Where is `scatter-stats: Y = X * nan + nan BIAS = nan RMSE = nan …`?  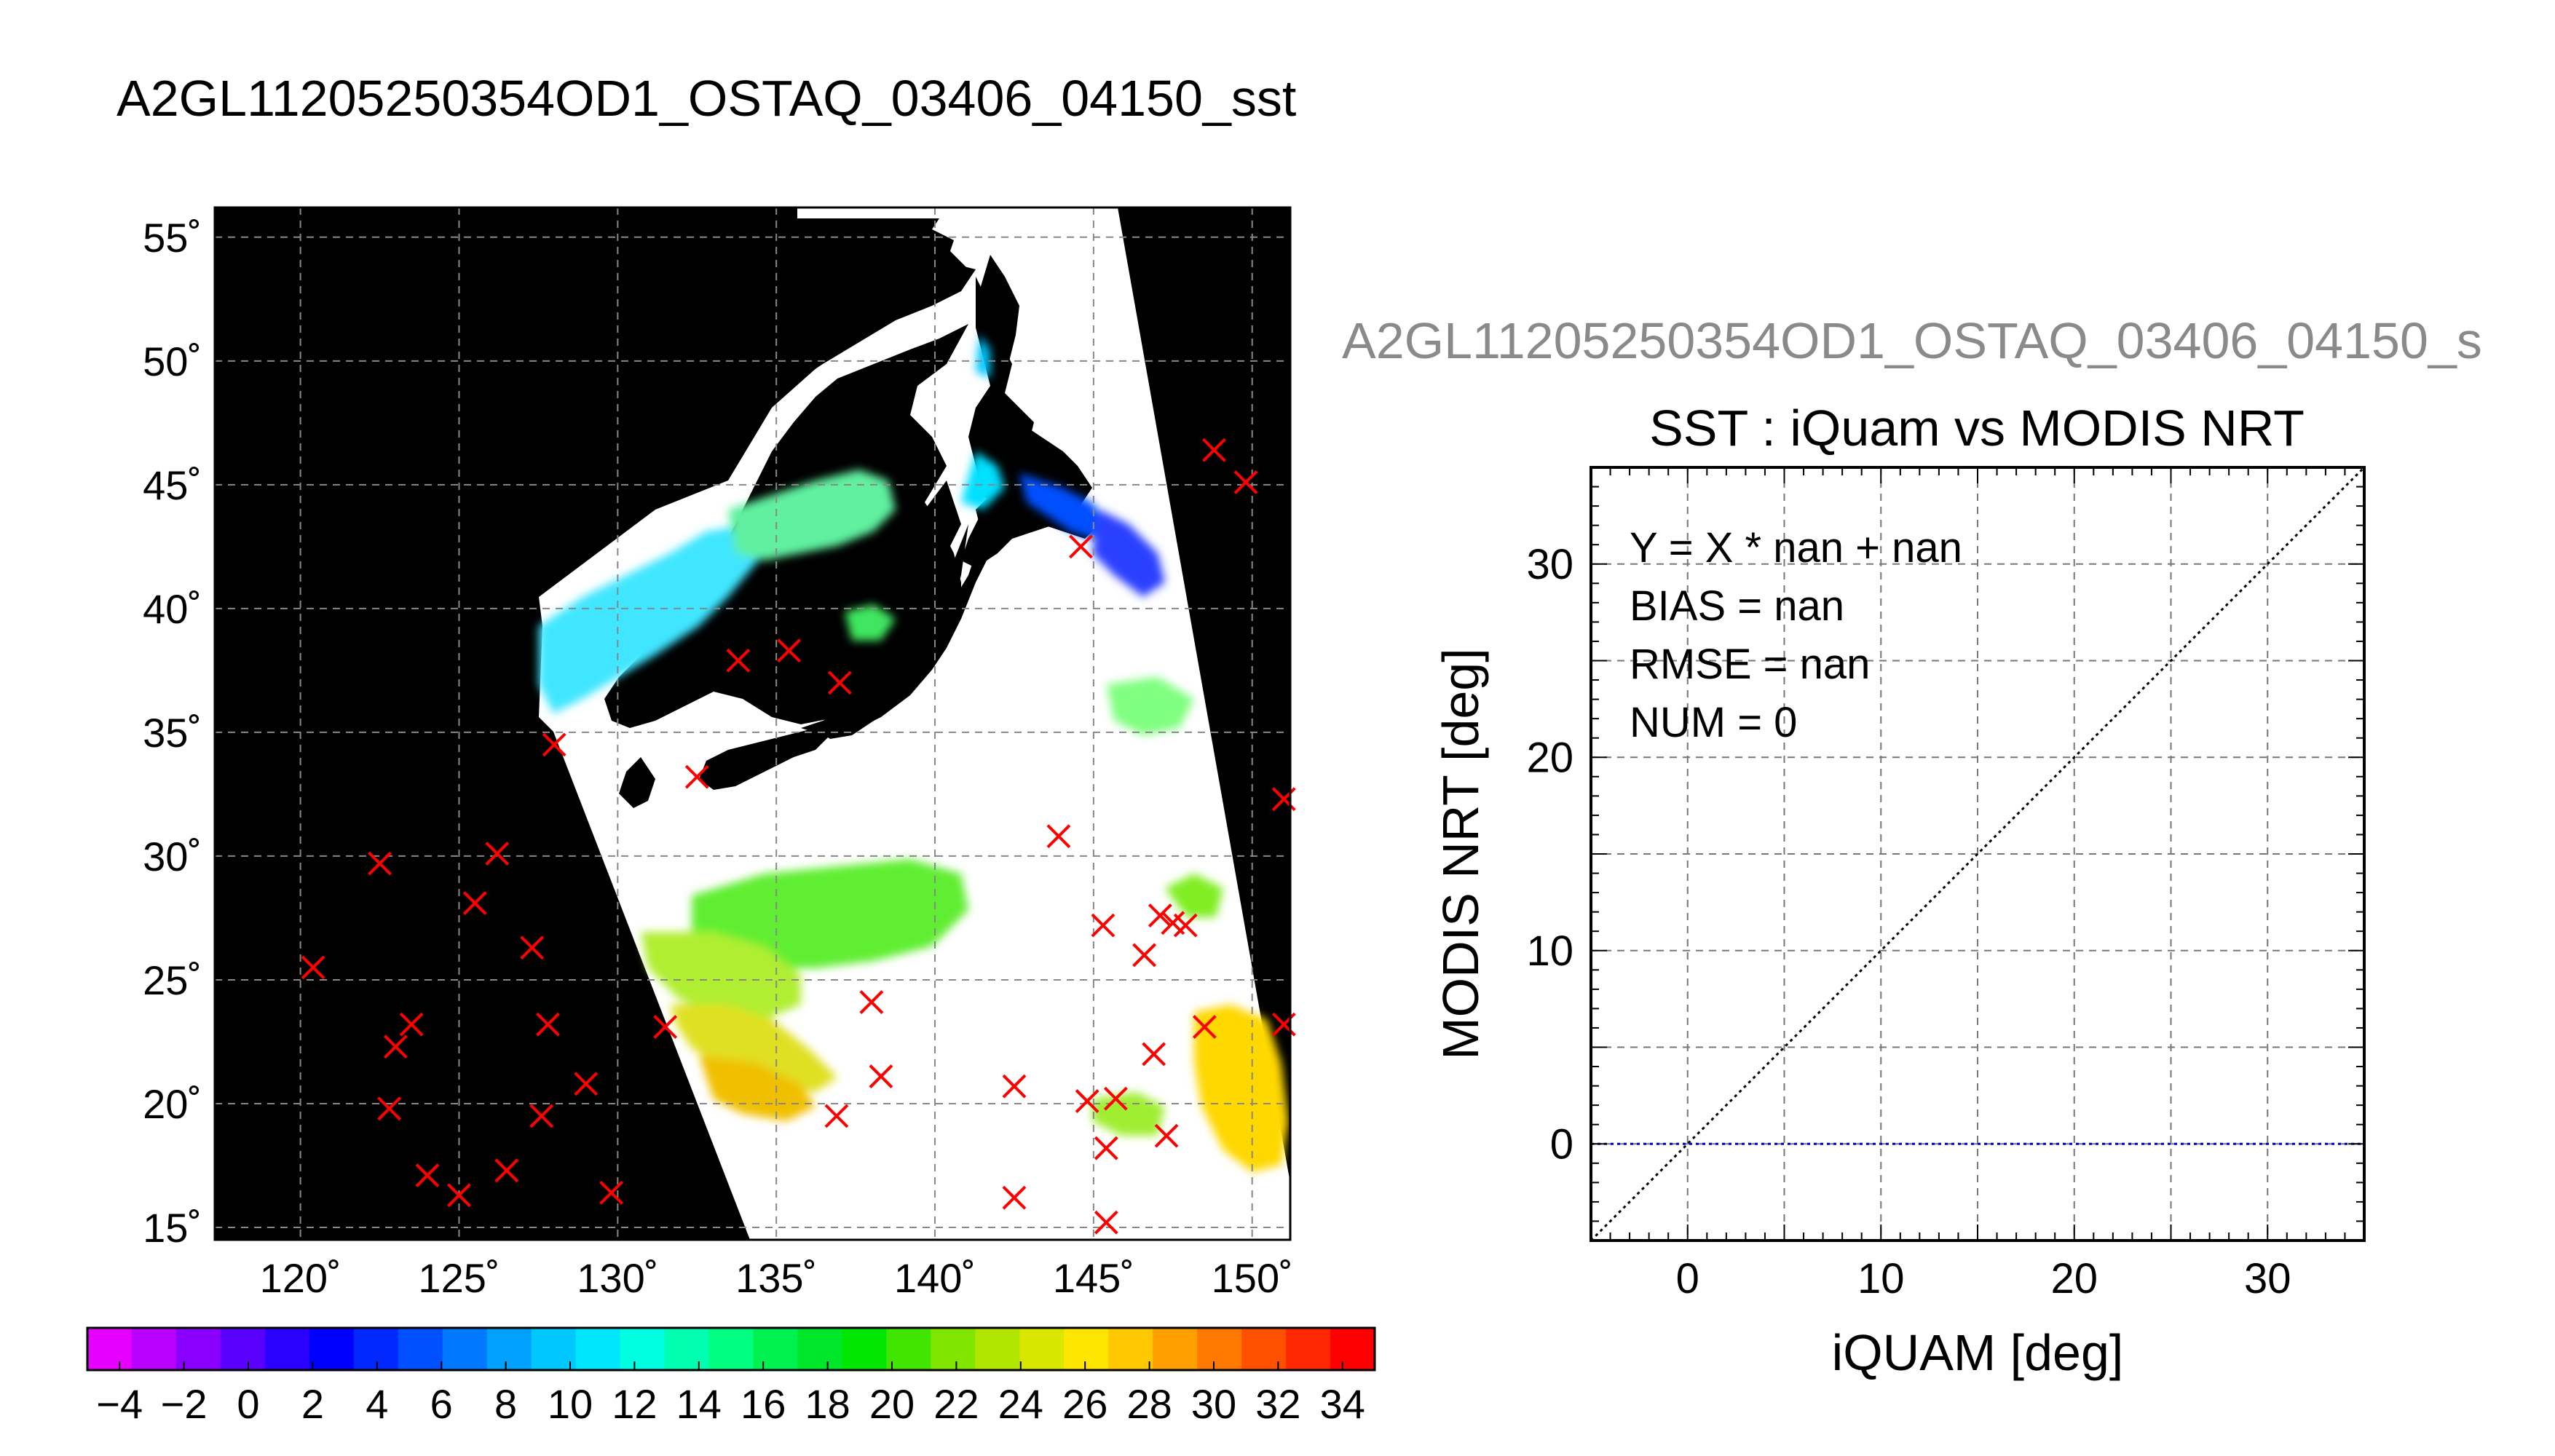 scatter-stats: Y = X * nan + nan BIAS = nan RMSE = nan … is located at coordinates (1796, 635).